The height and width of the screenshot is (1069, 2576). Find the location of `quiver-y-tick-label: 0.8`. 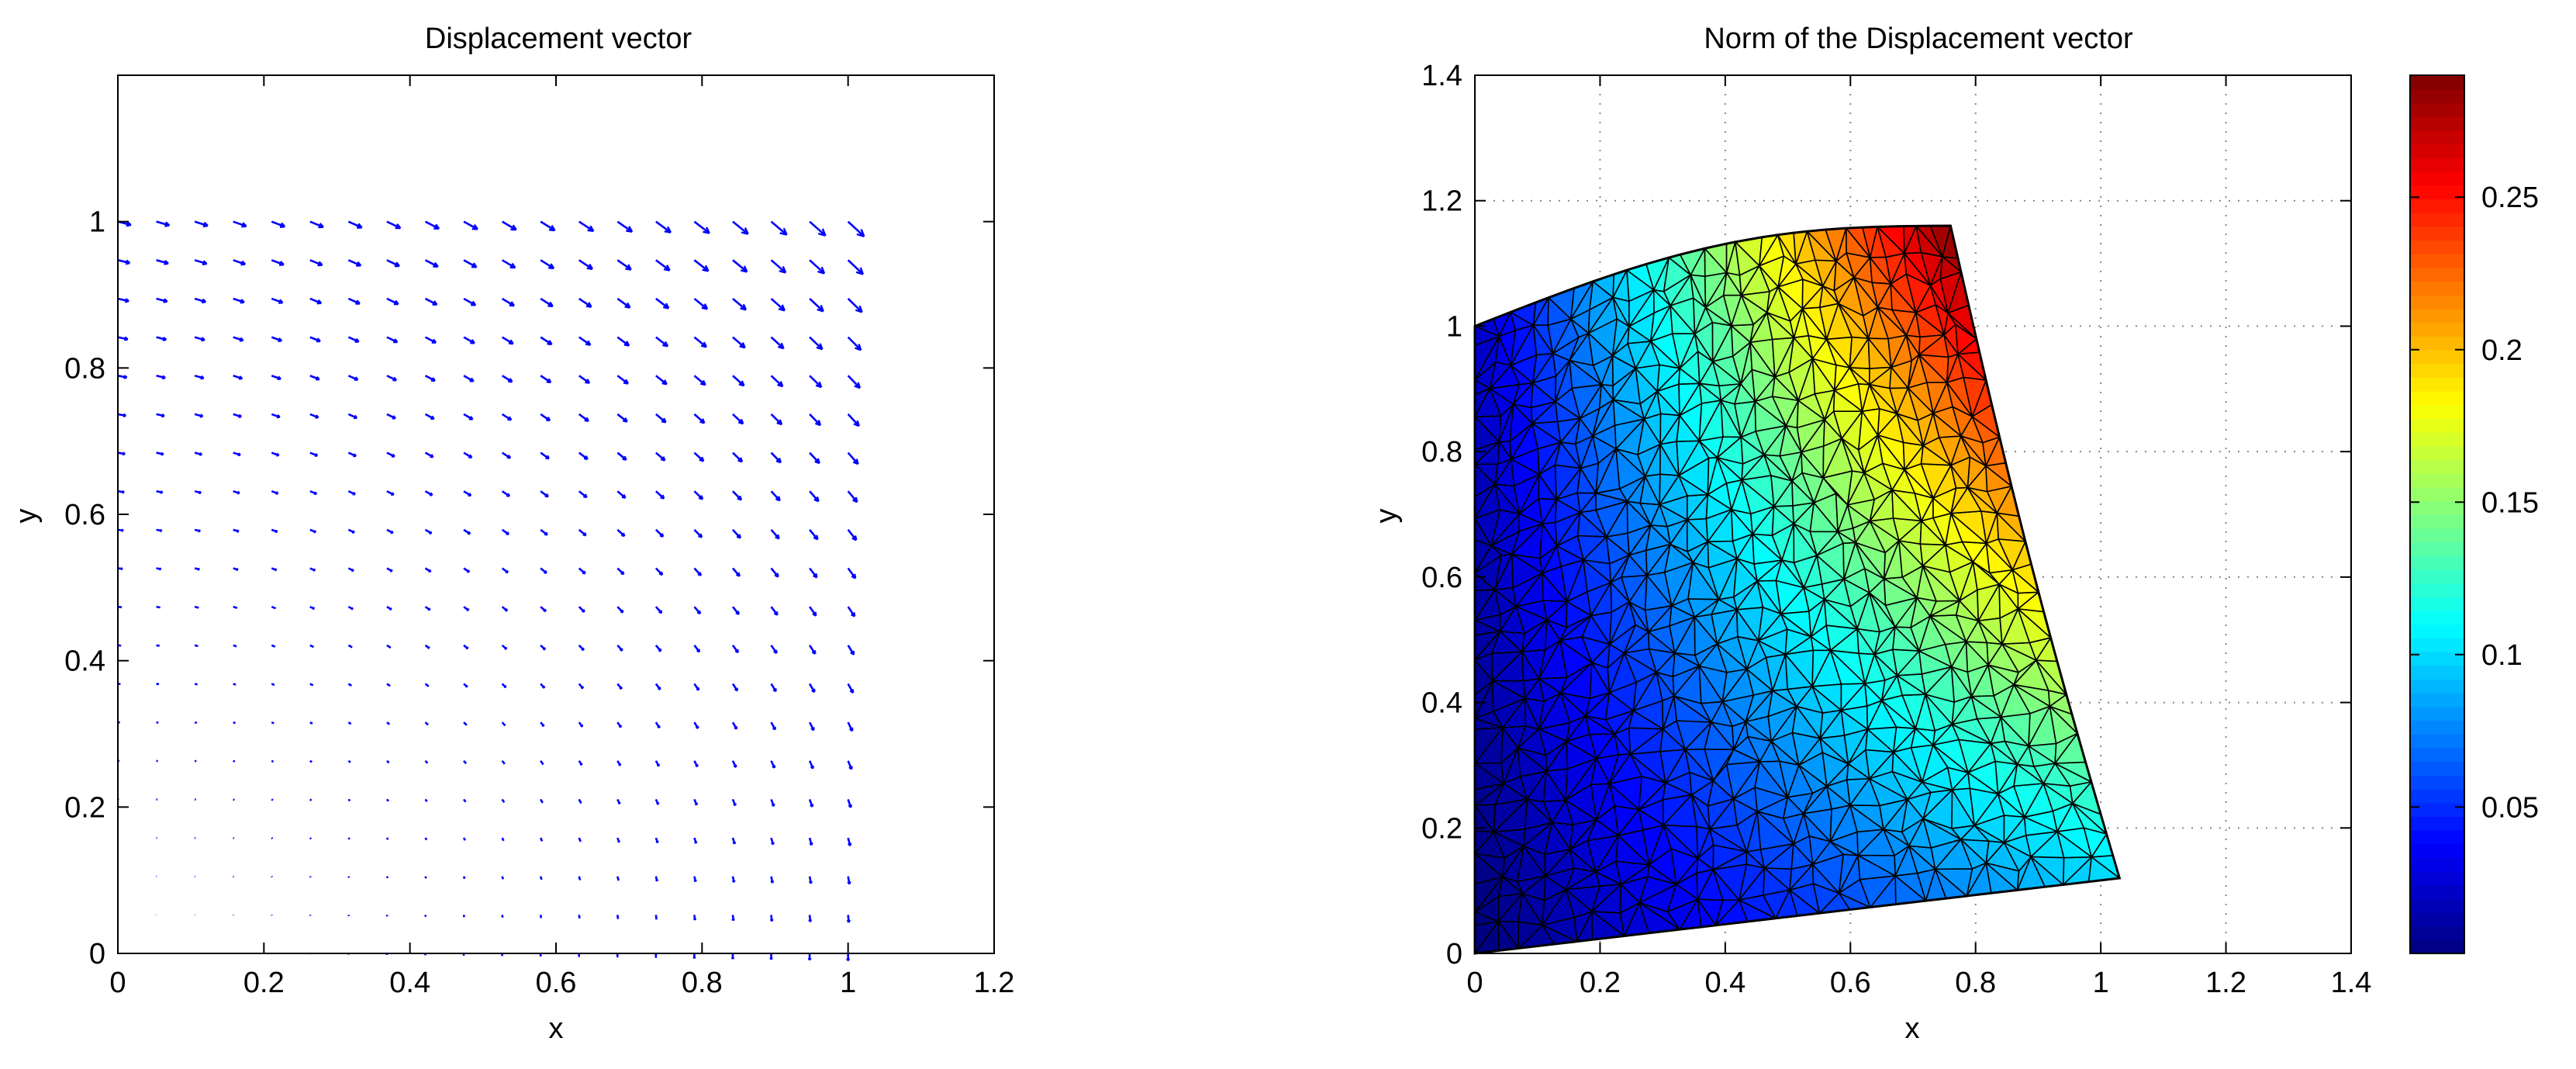

quiver-y-tick-label: 0.8 is located at coordinates (85, 368).